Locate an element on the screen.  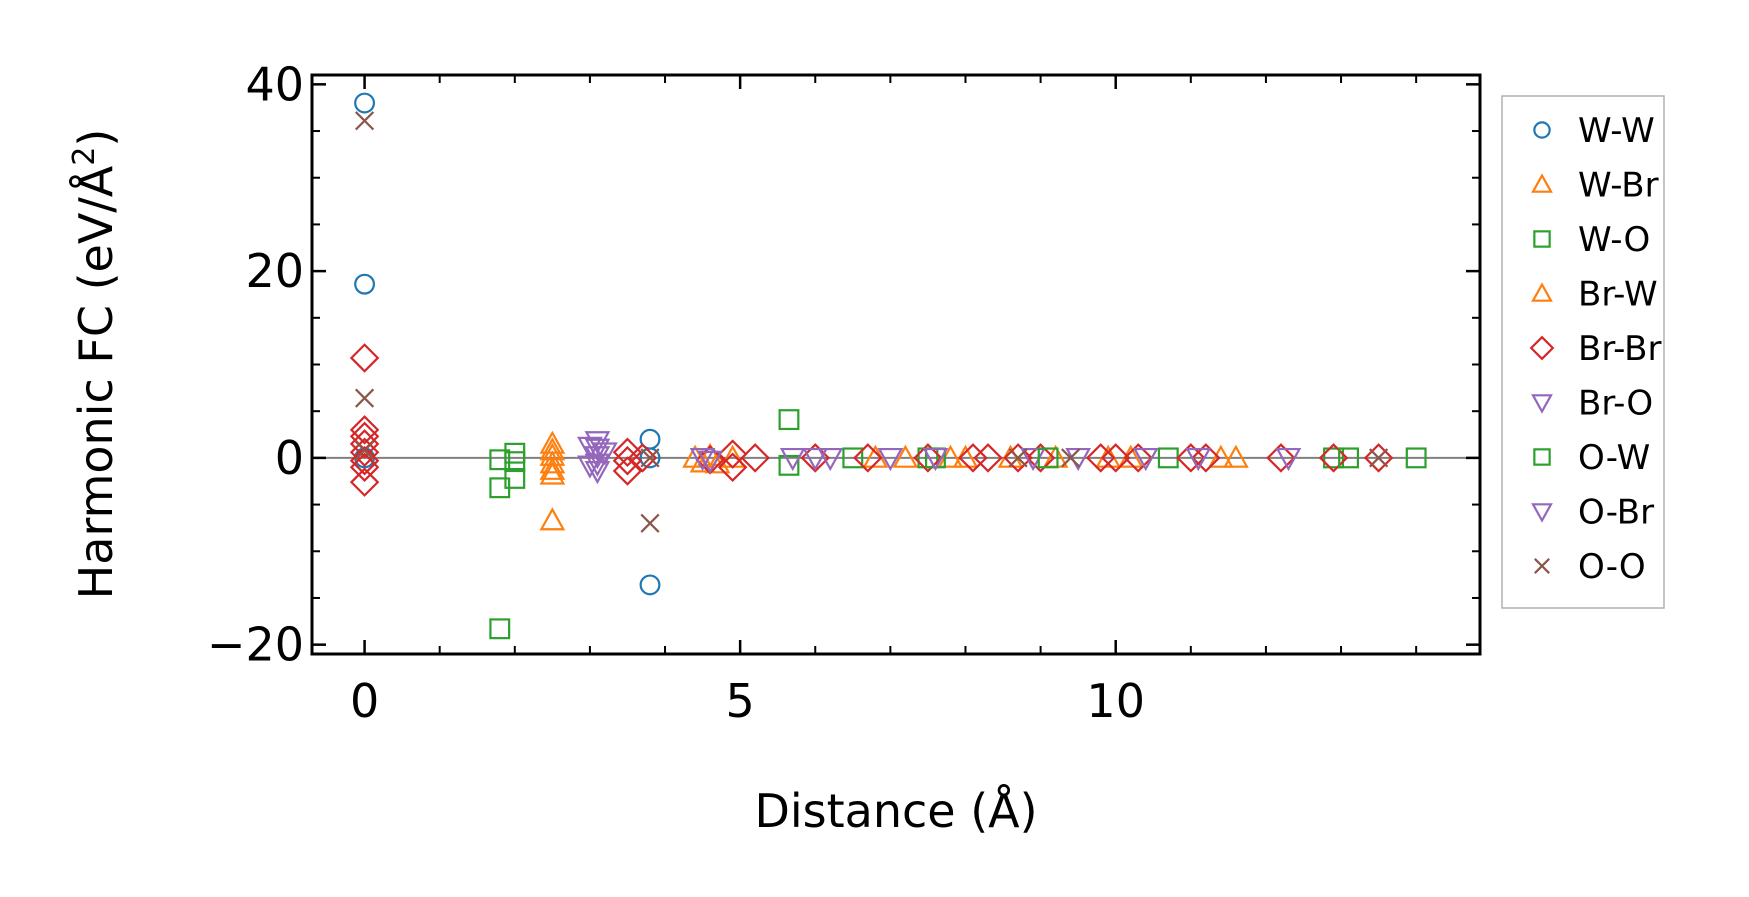
series-w-o is located at coordinates (958, 524).